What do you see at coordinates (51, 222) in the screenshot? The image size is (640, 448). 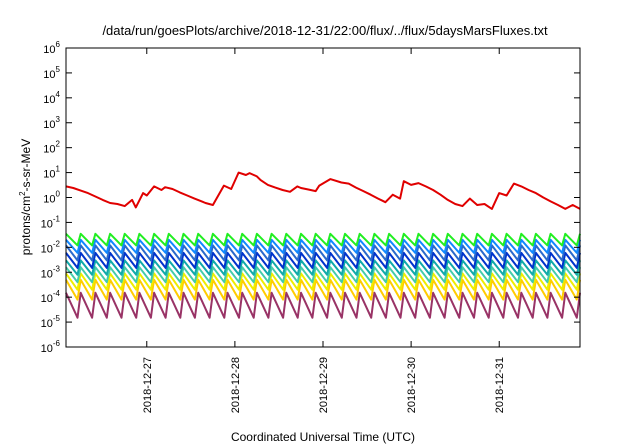 I see `y-tick-label: 10⁻¹` at bounding box center [51, 222].